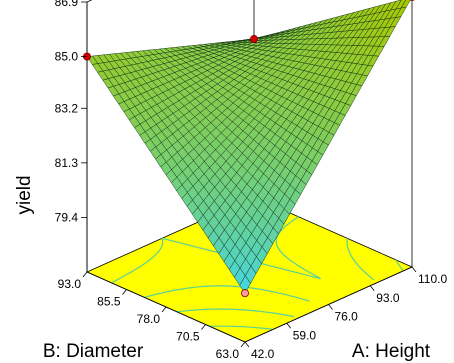 Image resolution: width=454 pixels, height=363 pixels. What do you see at coordinates (93, 351) in the screenshot?
I see `y-axis-title: B: Diameter` at bounding box center [93, 351].